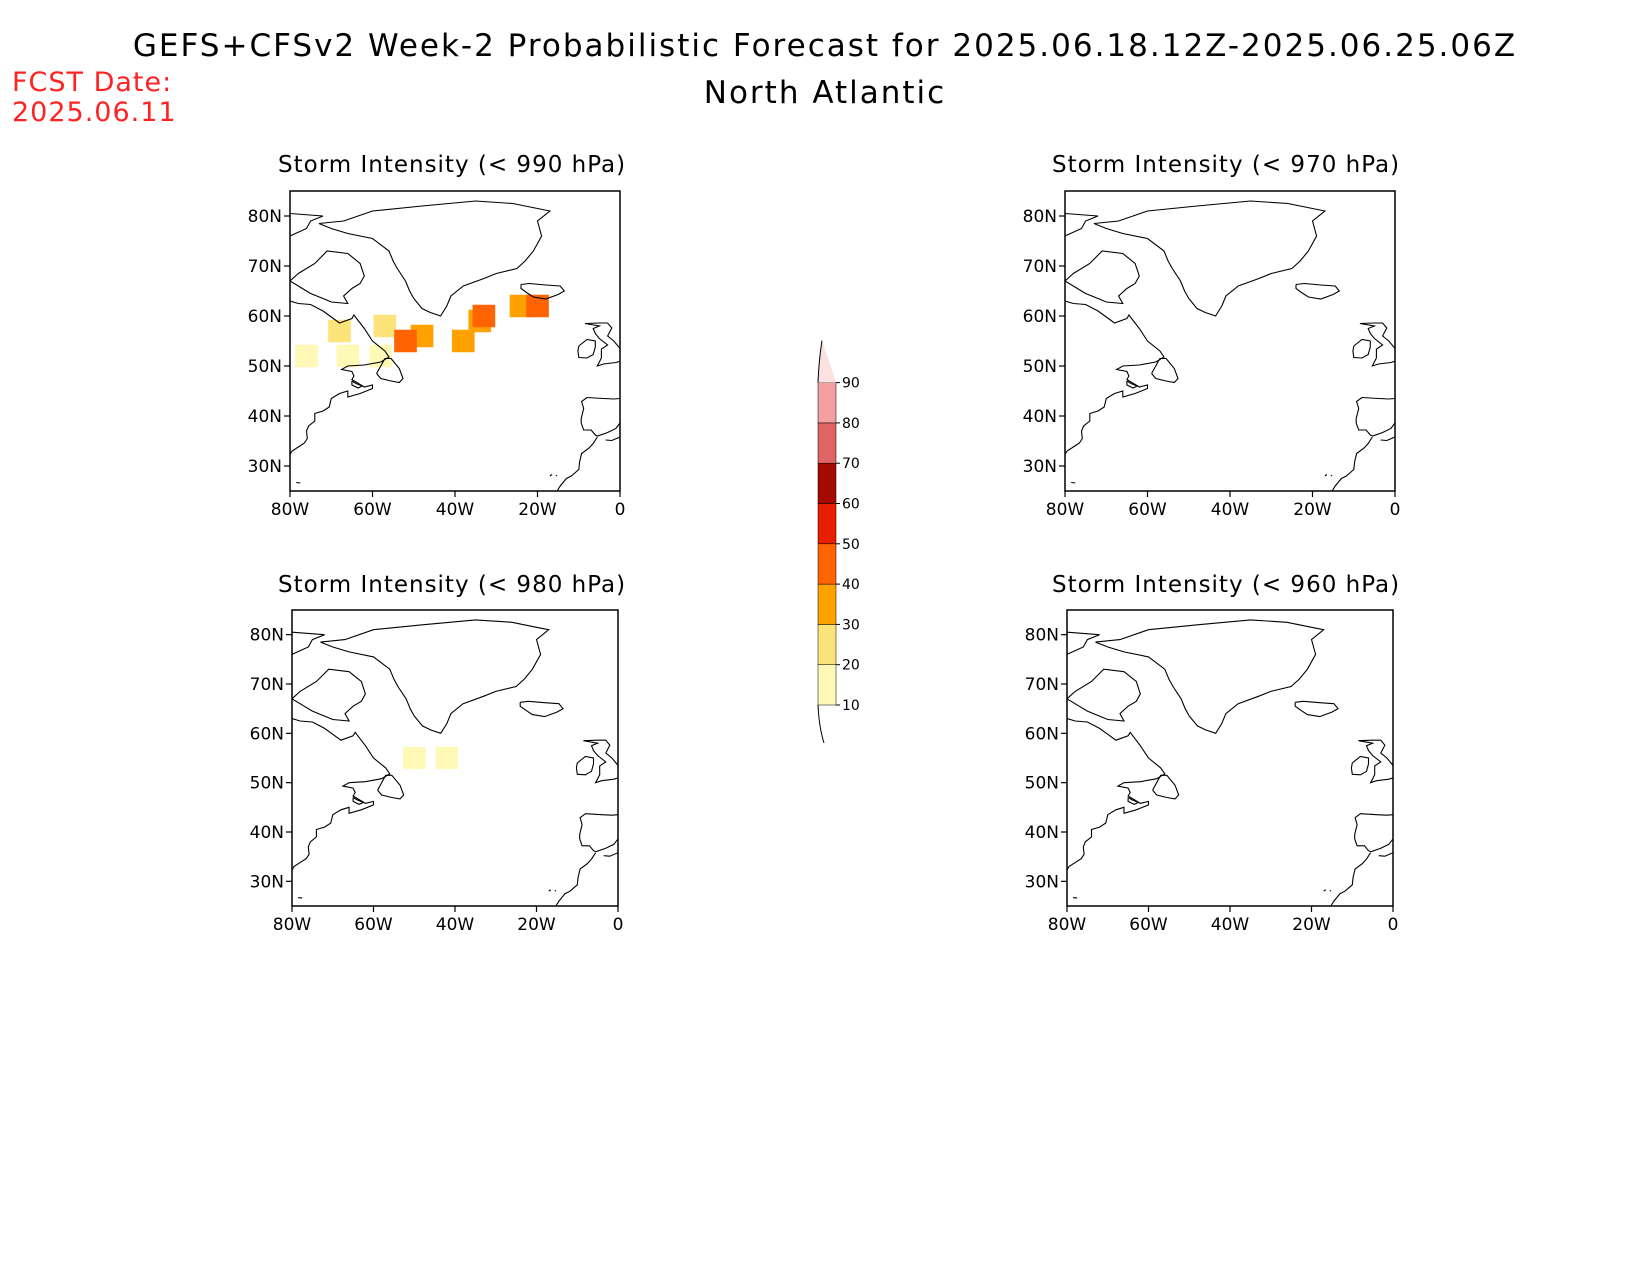 This screenshot has height=1275, width=1650. I want to click on panel-title-980: Storm Intensity (< 980 hPa), so click(452, 585).